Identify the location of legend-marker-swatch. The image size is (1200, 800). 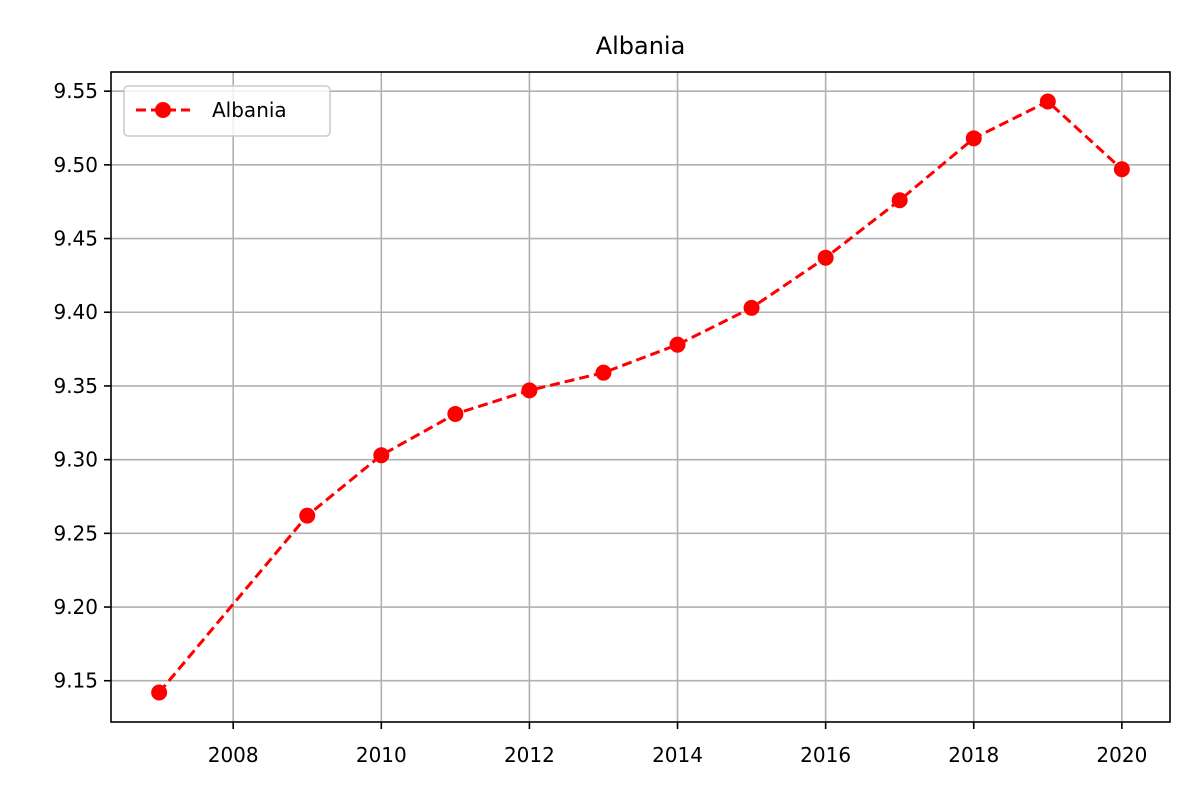
(163, 110).